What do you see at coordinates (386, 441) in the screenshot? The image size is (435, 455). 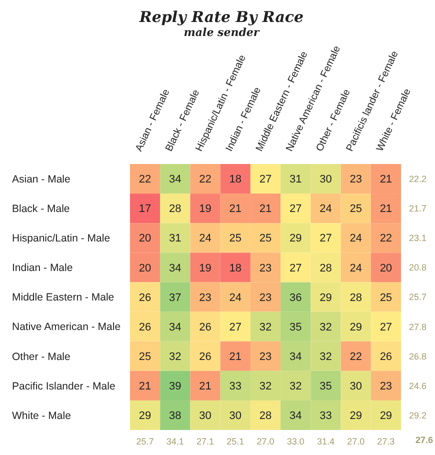 I see `text: 27.3` at bounding box center [386, 441].